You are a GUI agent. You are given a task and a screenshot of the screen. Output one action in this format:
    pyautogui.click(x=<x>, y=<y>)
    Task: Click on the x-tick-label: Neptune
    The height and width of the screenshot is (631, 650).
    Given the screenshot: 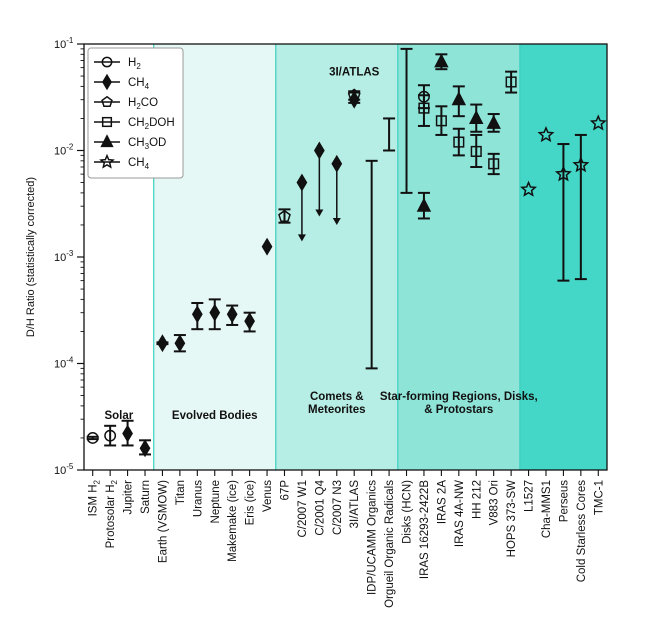 What is the action you would take?
    pyautogui.click(x=216, y=501)
    